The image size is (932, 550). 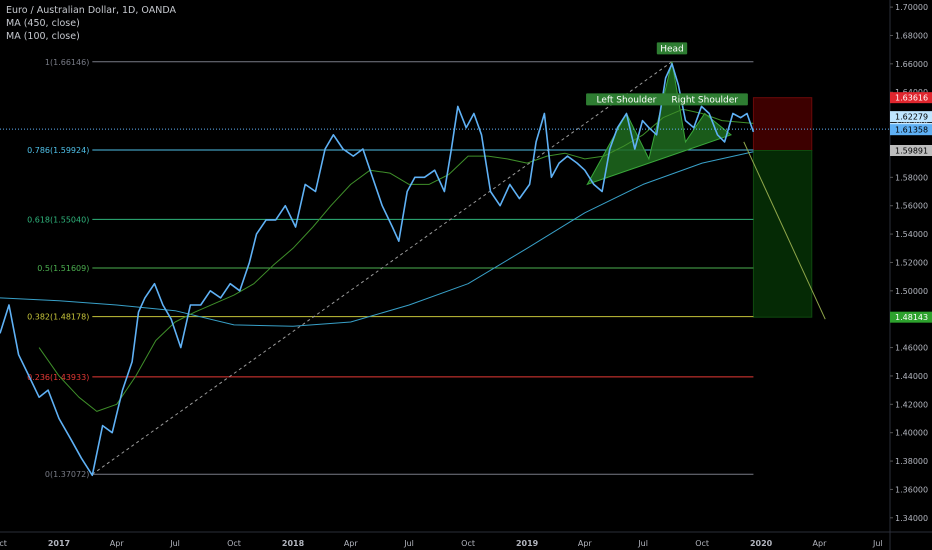 I want to click on ma450-legend: MA (450, close), so click(x=43, y=23).